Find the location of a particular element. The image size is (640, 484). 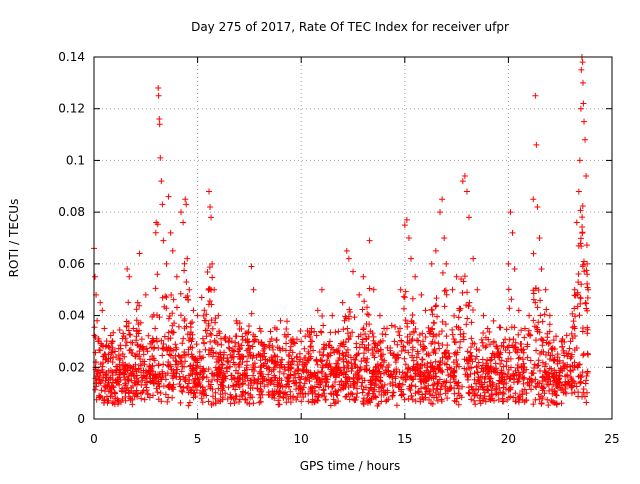

x-axis-label: GPS time / hours is located at coordinates (350, 466).